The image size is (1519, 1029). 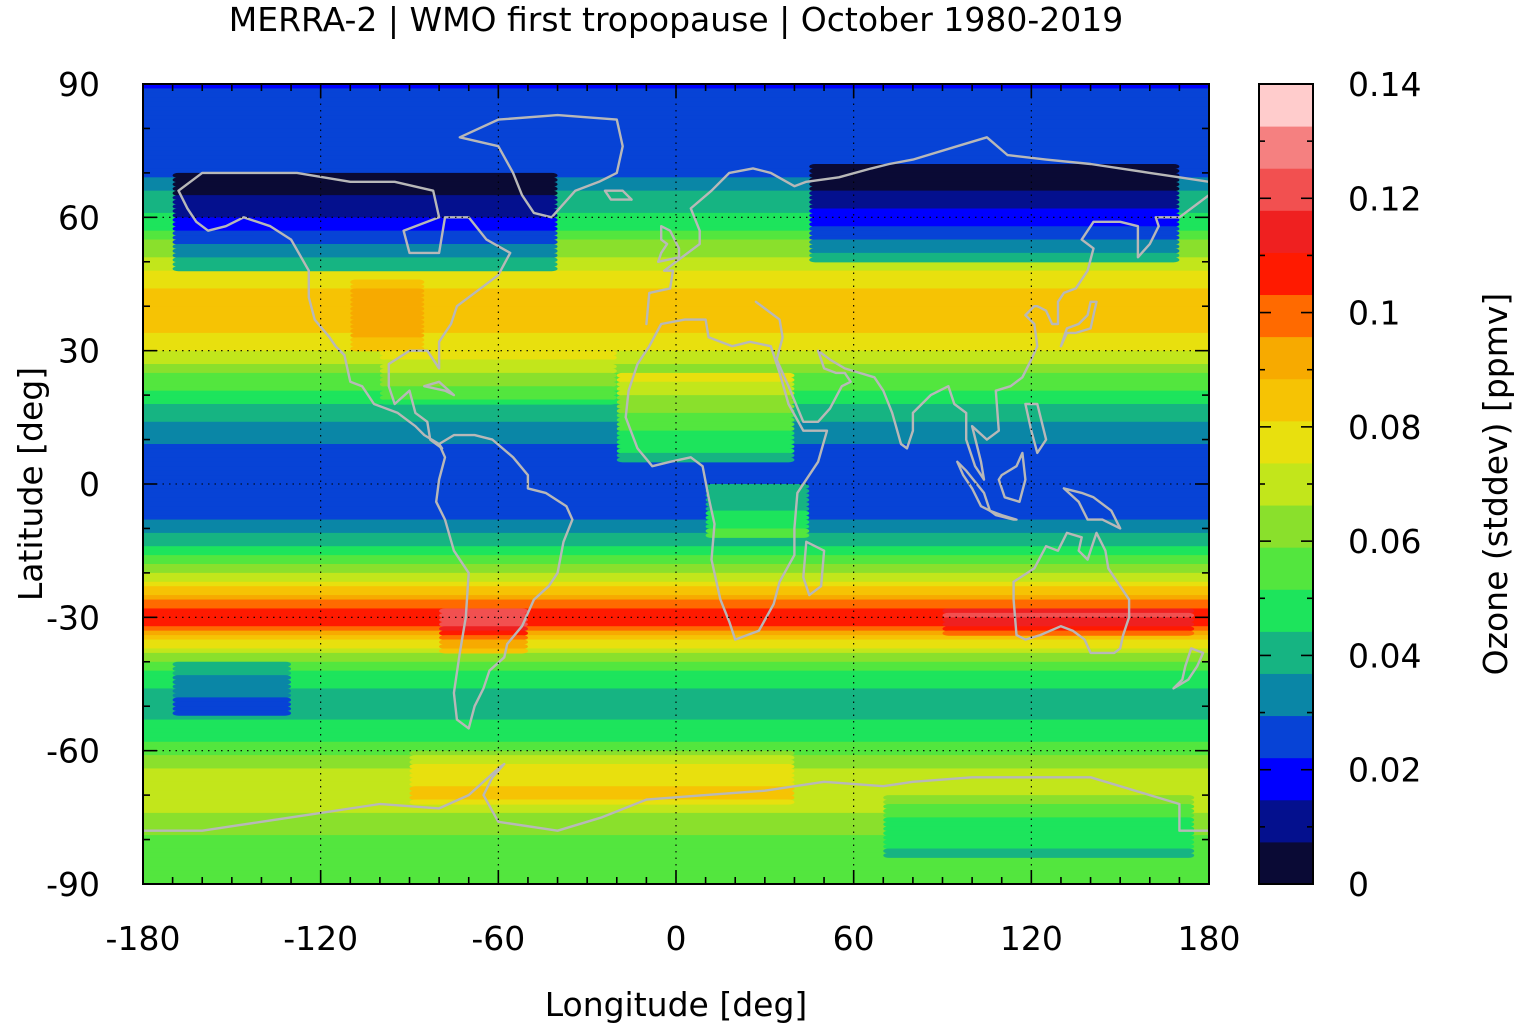 What do you see at coordinates (676, 938) in the screenshot?
I see `x-tick-label: 0` at bounding box center [676, 938].